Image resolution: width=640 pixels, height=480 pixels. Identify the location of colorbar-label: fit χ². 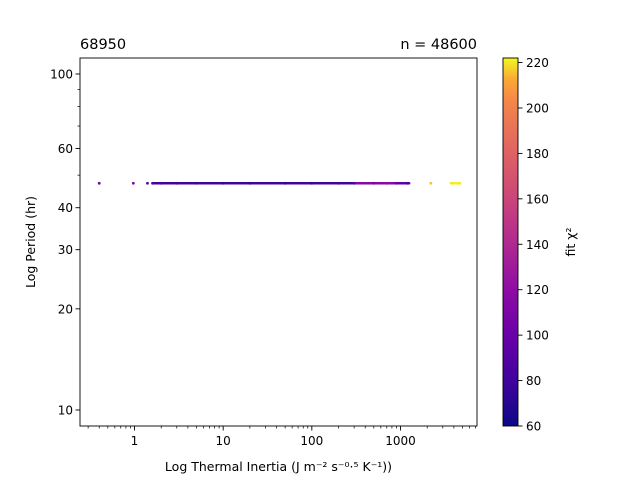
(570, 242).